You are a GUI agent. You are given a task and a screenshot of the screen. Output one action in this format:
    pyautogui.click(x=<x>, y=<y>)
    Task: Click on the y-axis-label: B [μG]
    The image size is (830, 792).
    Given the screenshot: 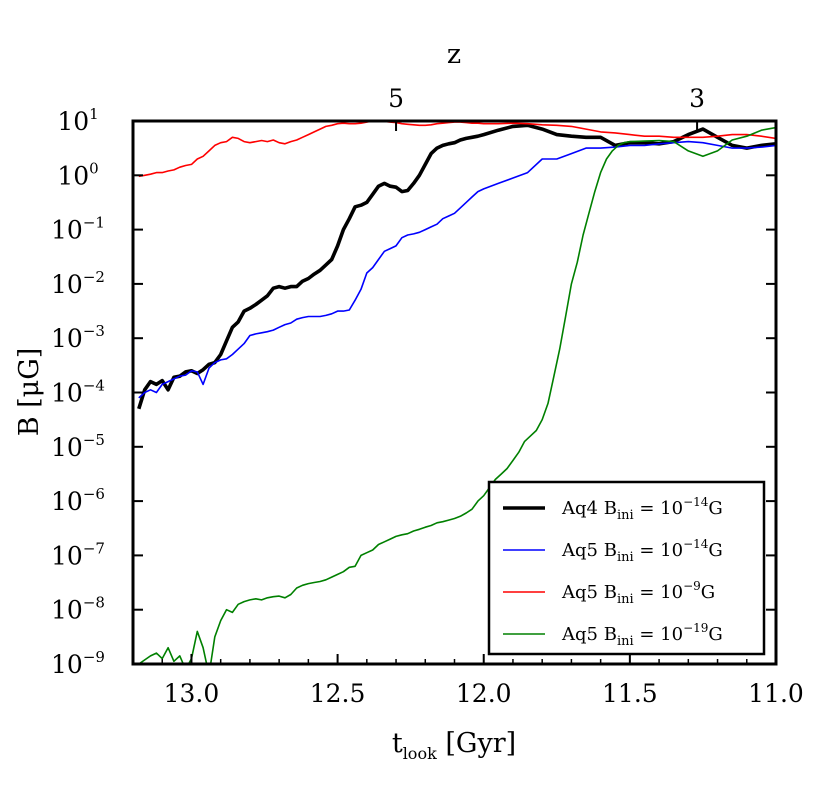 What is the action you would take?
    pyautogui.click(x=29, y=392)
    